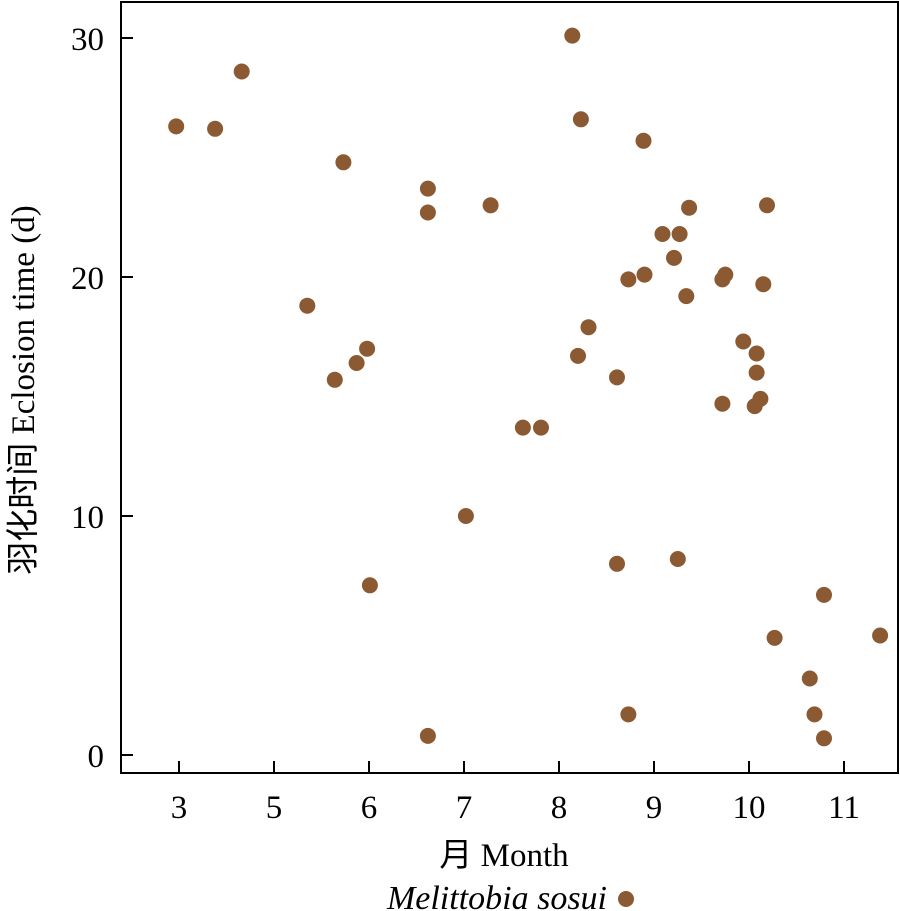 The height and width of the screenshot is (911, 900). Describe the element at coordinates (274, 808) in the screenshot. I see `x-tick-label: 5` at that location.